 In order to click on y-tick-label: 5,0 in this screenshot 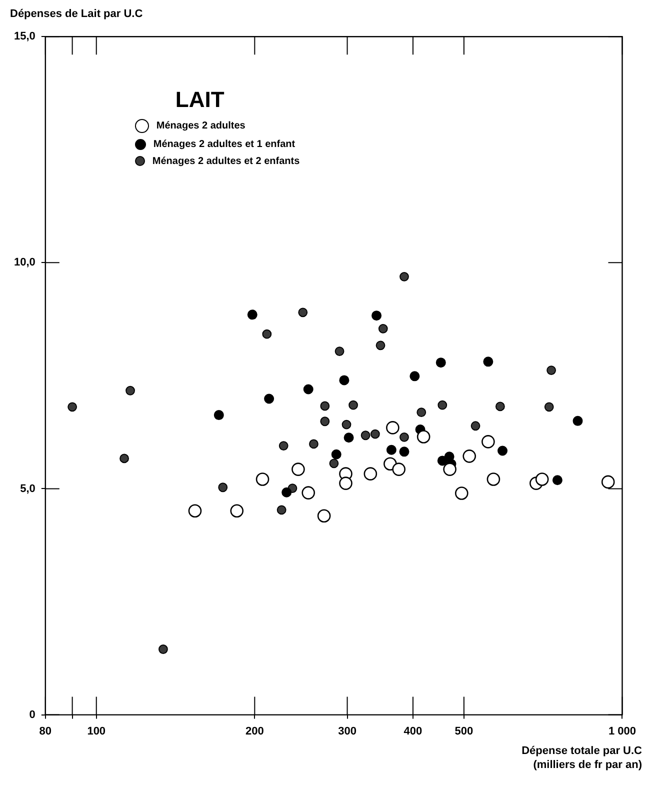, I will do `click(28, 488)`.